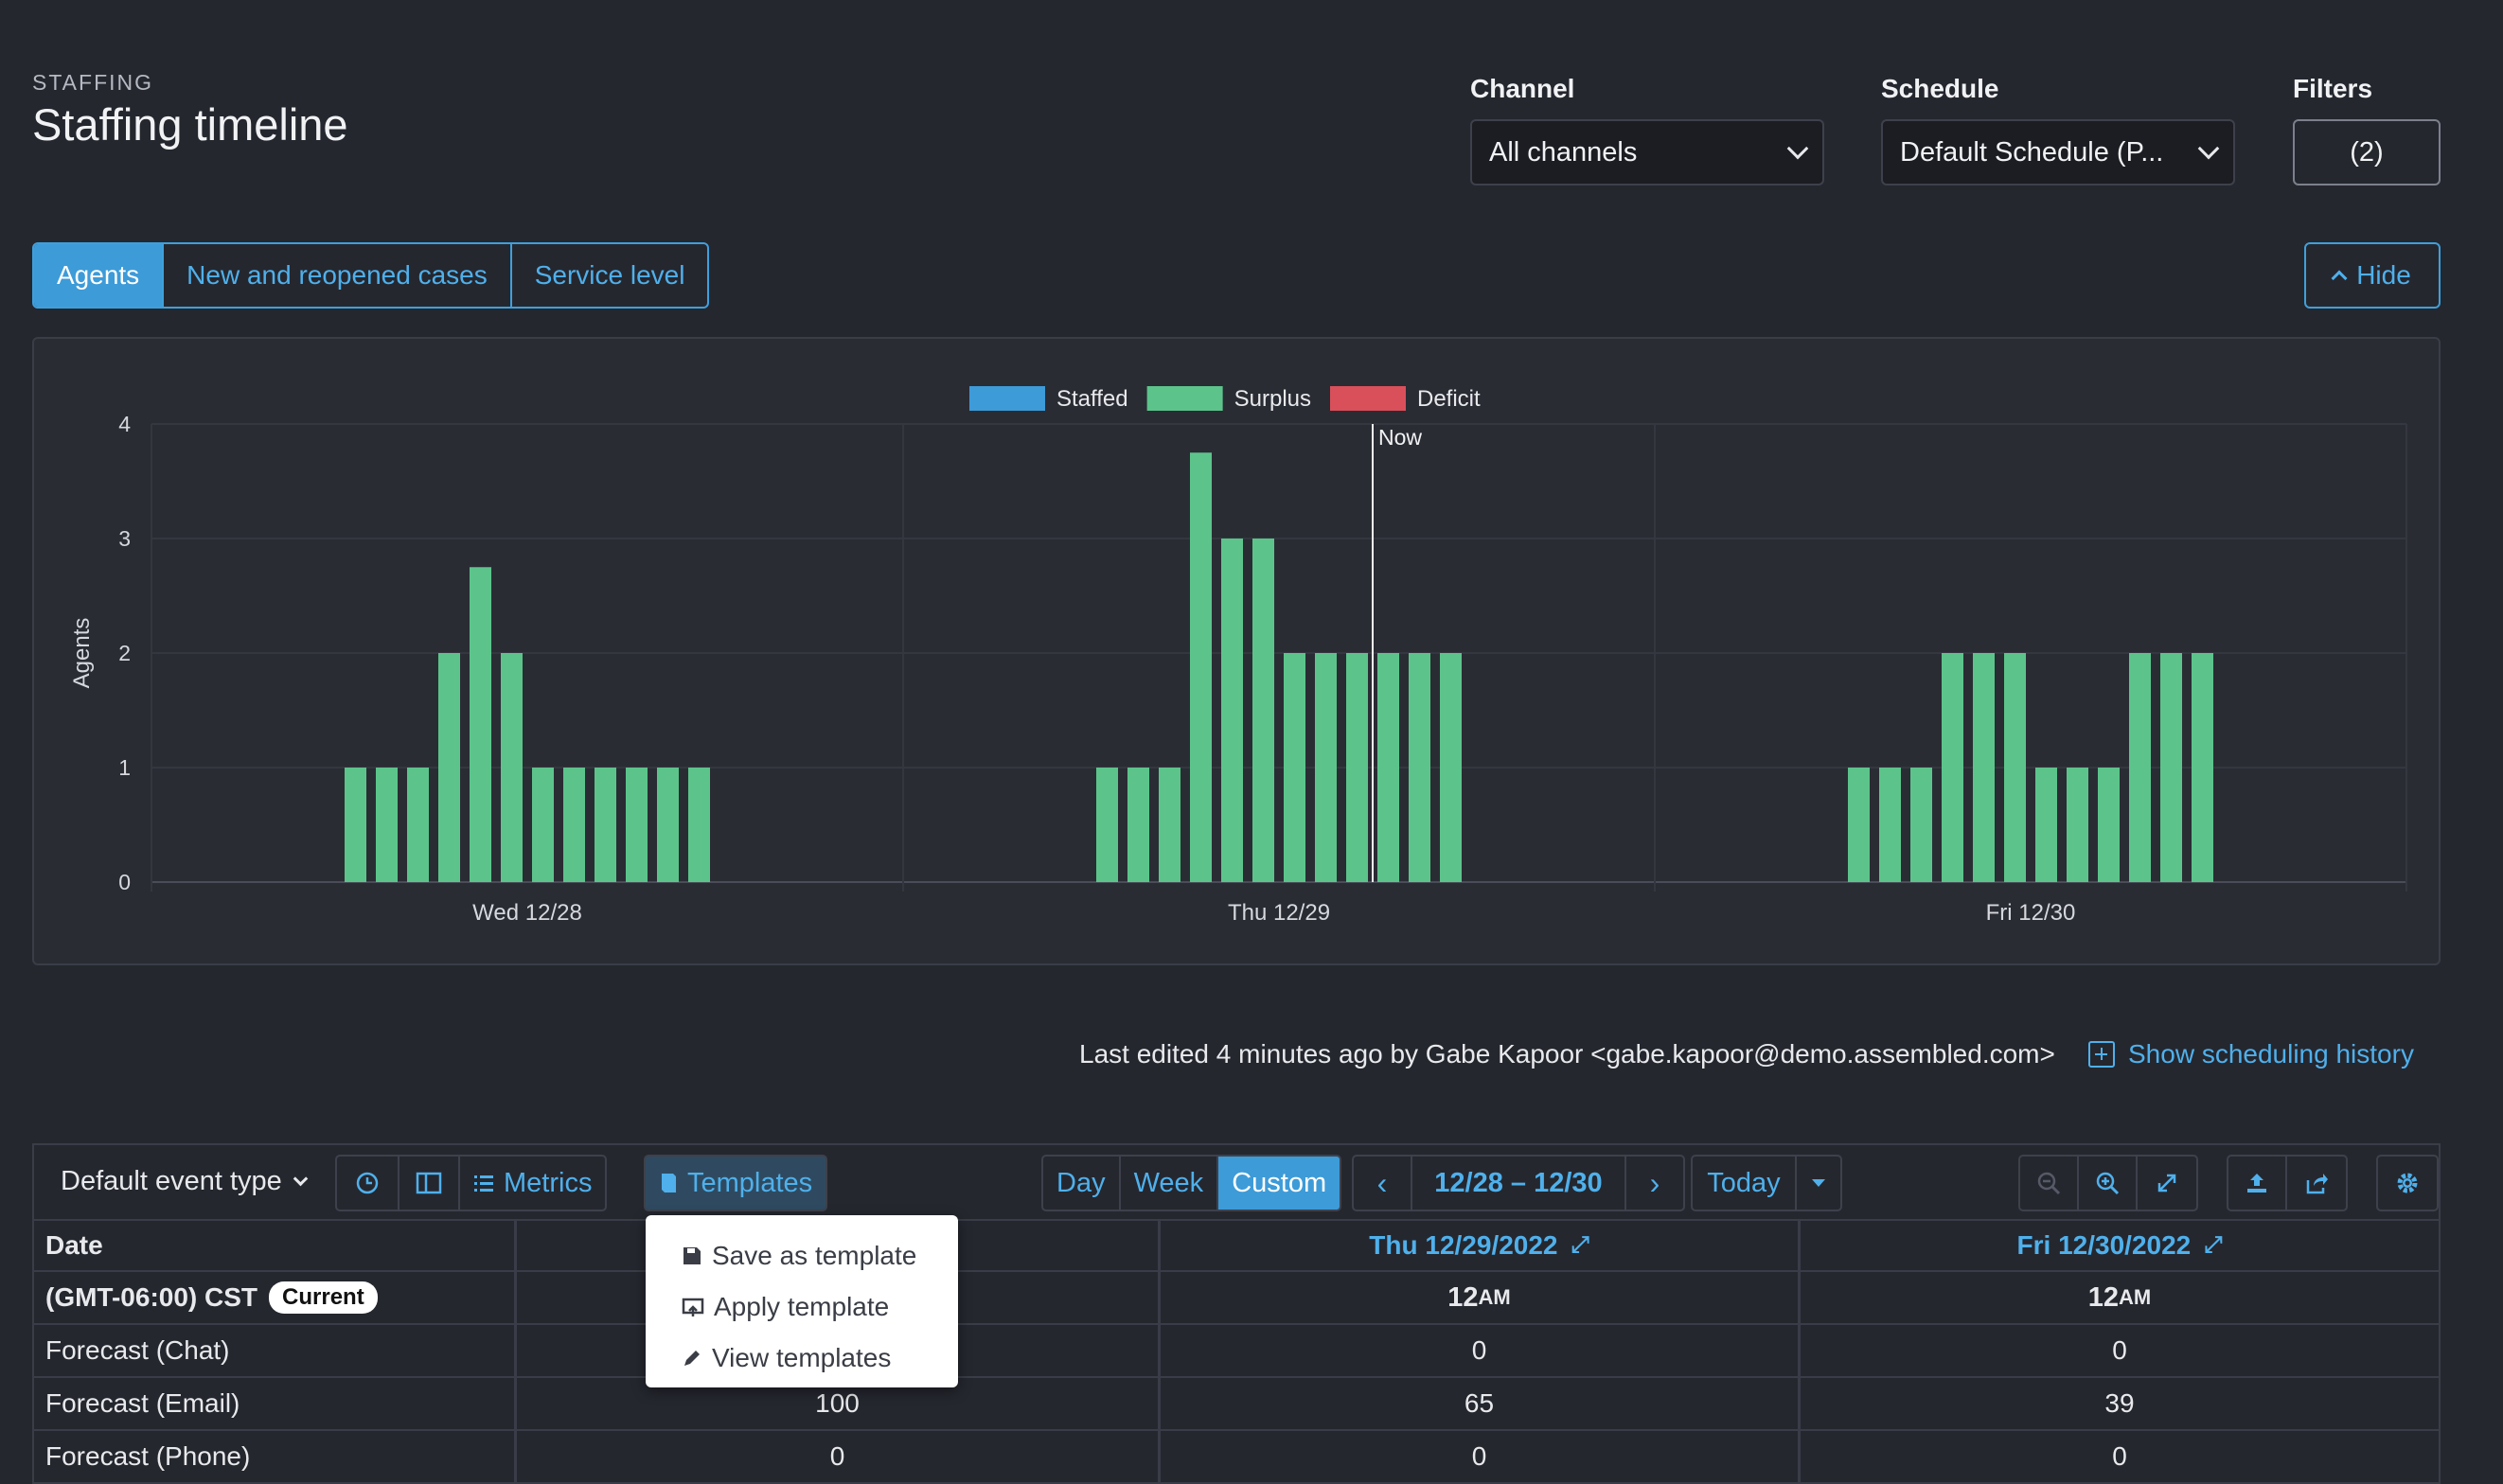 Image resolution: width=2503 pixels, height=1484 pixels. I want to click on previous-range-button: ‹, so click(1383, 1183).